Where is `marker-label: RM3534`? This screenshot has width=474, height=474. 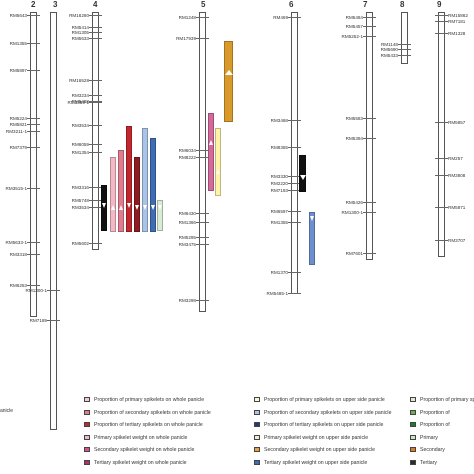 marker-label: RM3534 is located at coordinates (80, 125).